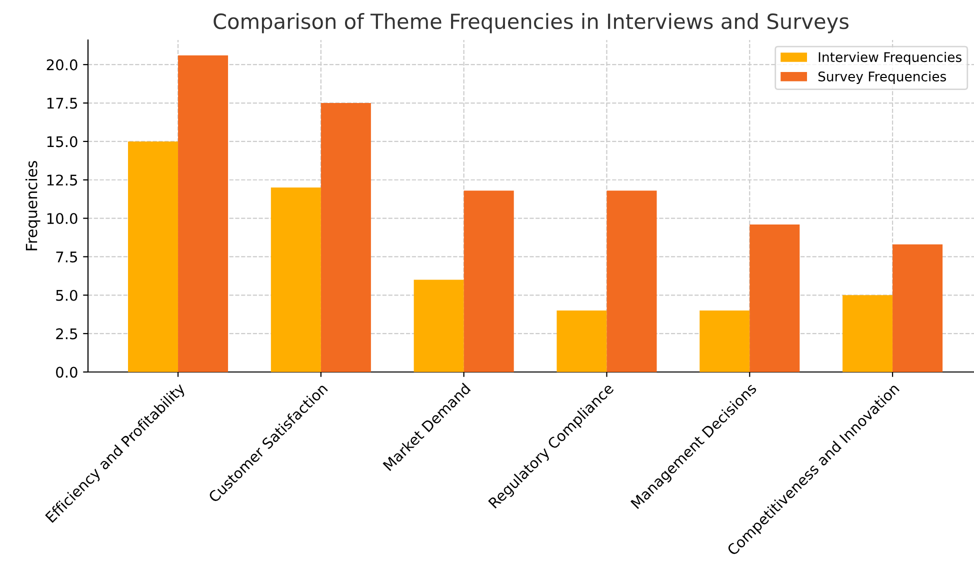 Image resolution: width=974 pixels, height=569 pixels. Describe the element at coordinates (882, 77) in the screenshot. I see `legend-label: Survey Frequencies` at that location.